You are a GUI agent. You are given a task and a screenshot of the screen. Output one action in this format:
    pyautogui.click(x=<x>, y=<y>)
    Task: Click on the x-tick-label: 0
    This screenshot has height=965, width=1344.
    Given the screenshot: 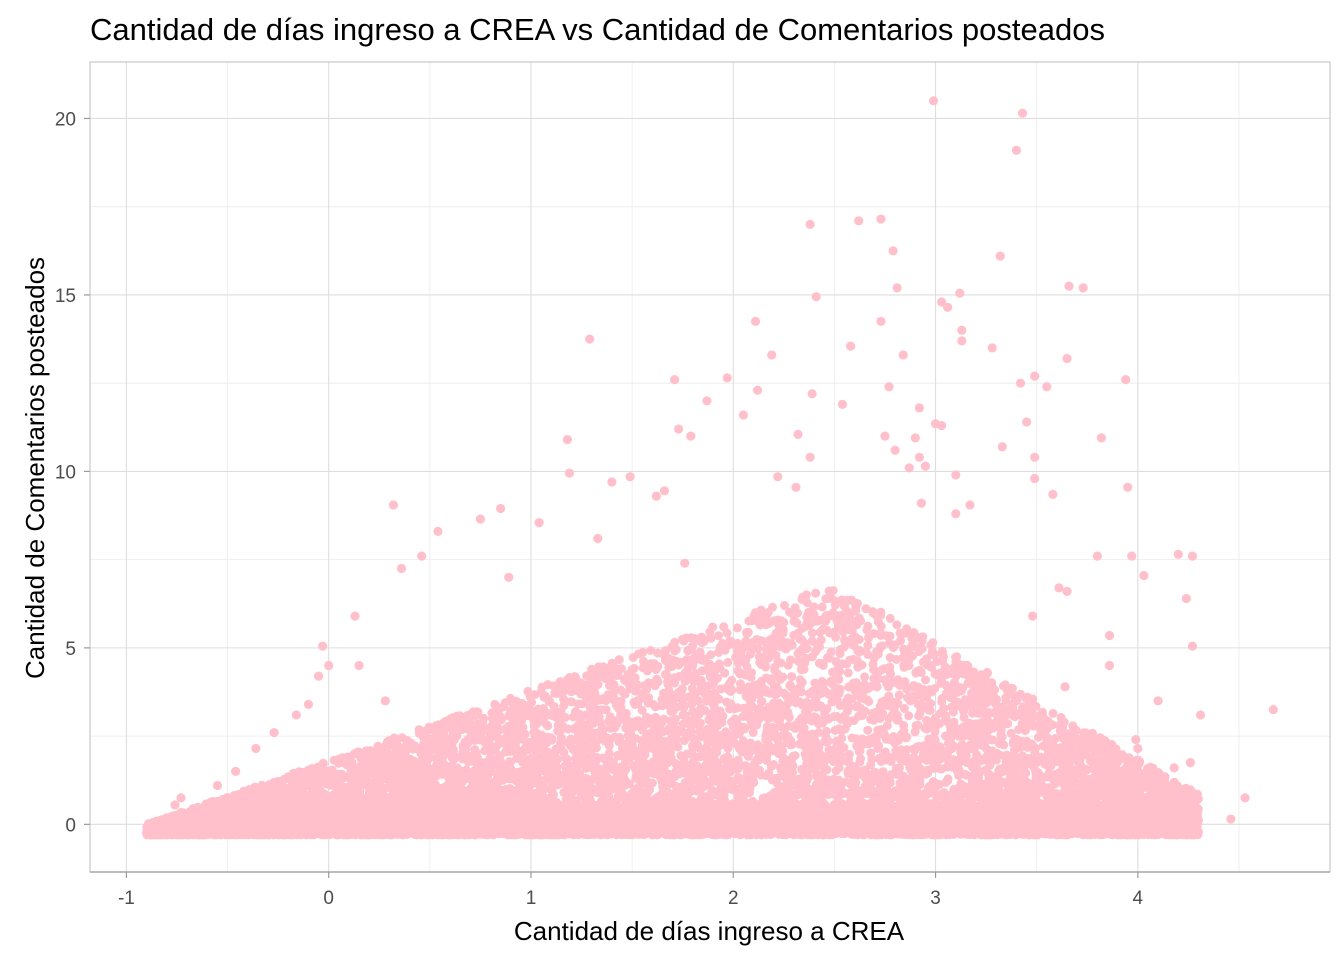 What is the action you would take?
    pyautogui.click(x=328, y=898)
    